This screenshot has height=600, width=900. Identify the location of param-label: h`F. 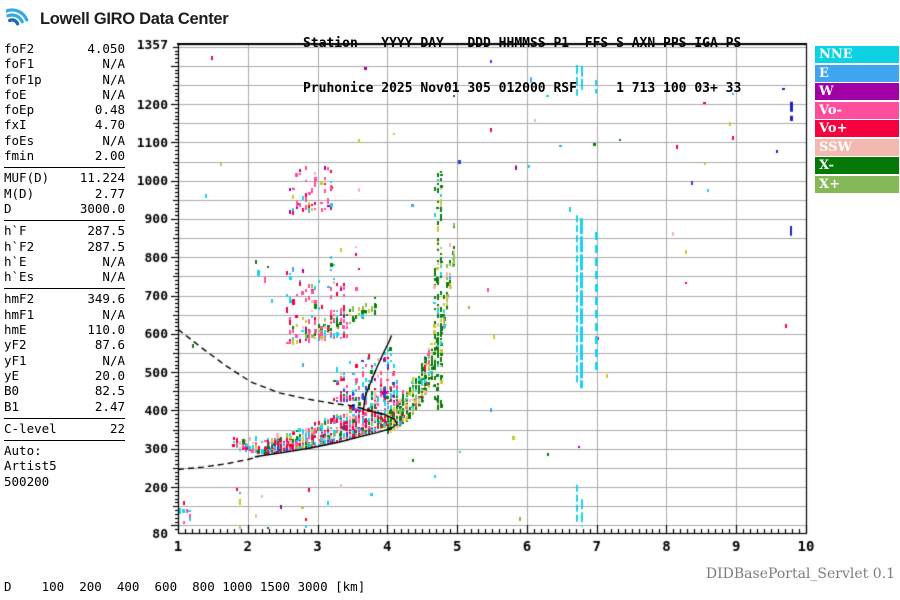
(15, 231).